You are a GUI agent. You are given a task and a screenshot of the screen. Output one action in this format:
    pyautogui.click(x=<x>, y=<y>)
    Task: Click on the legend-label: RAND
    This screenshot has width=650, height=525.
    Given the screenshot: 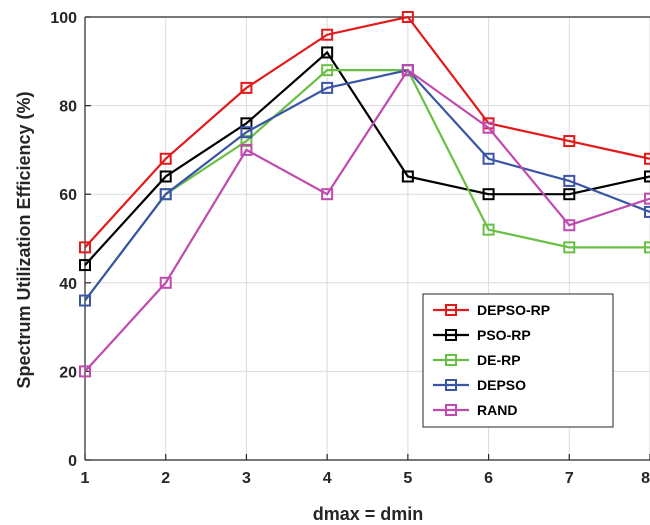 What is the action you would take?
    pyautogui.click(x=497, y=410)
    